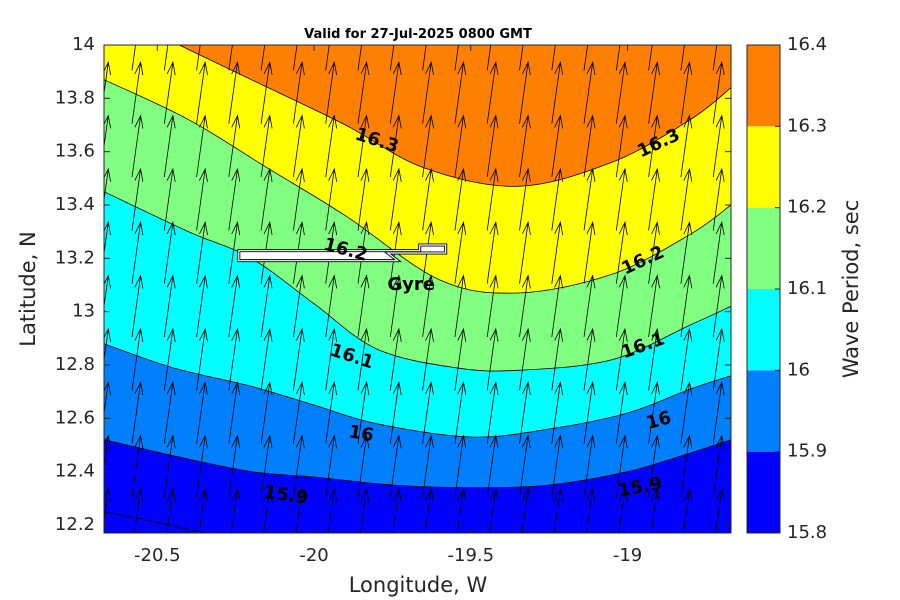  I want to click on y-tick-label: 12.2, so click(75, 524).